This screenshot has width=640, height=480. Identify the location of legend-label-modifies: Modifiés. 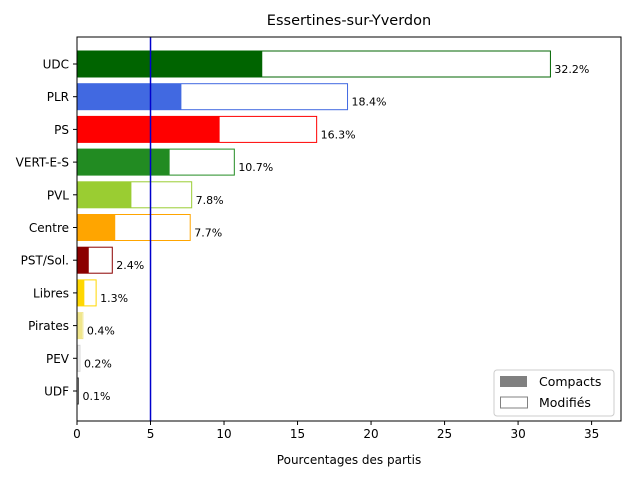
(565, 402).